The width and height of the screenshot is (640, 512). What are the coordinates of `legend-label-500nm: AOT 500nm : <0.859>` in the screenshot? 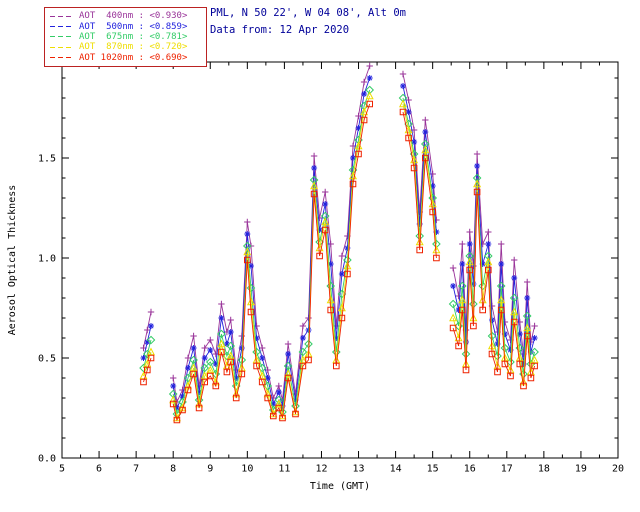 It's located at (133, 26).